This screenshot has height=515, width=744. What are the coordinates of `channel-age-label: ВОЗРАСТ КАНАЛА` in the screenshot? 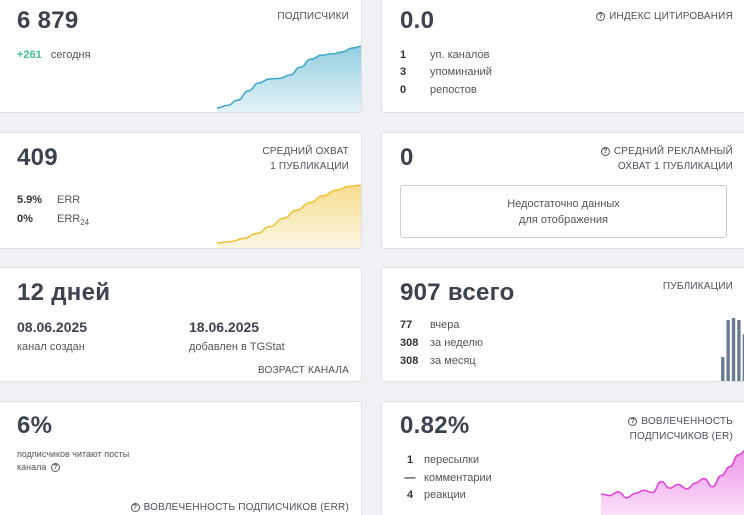 It's located at (303, 370).